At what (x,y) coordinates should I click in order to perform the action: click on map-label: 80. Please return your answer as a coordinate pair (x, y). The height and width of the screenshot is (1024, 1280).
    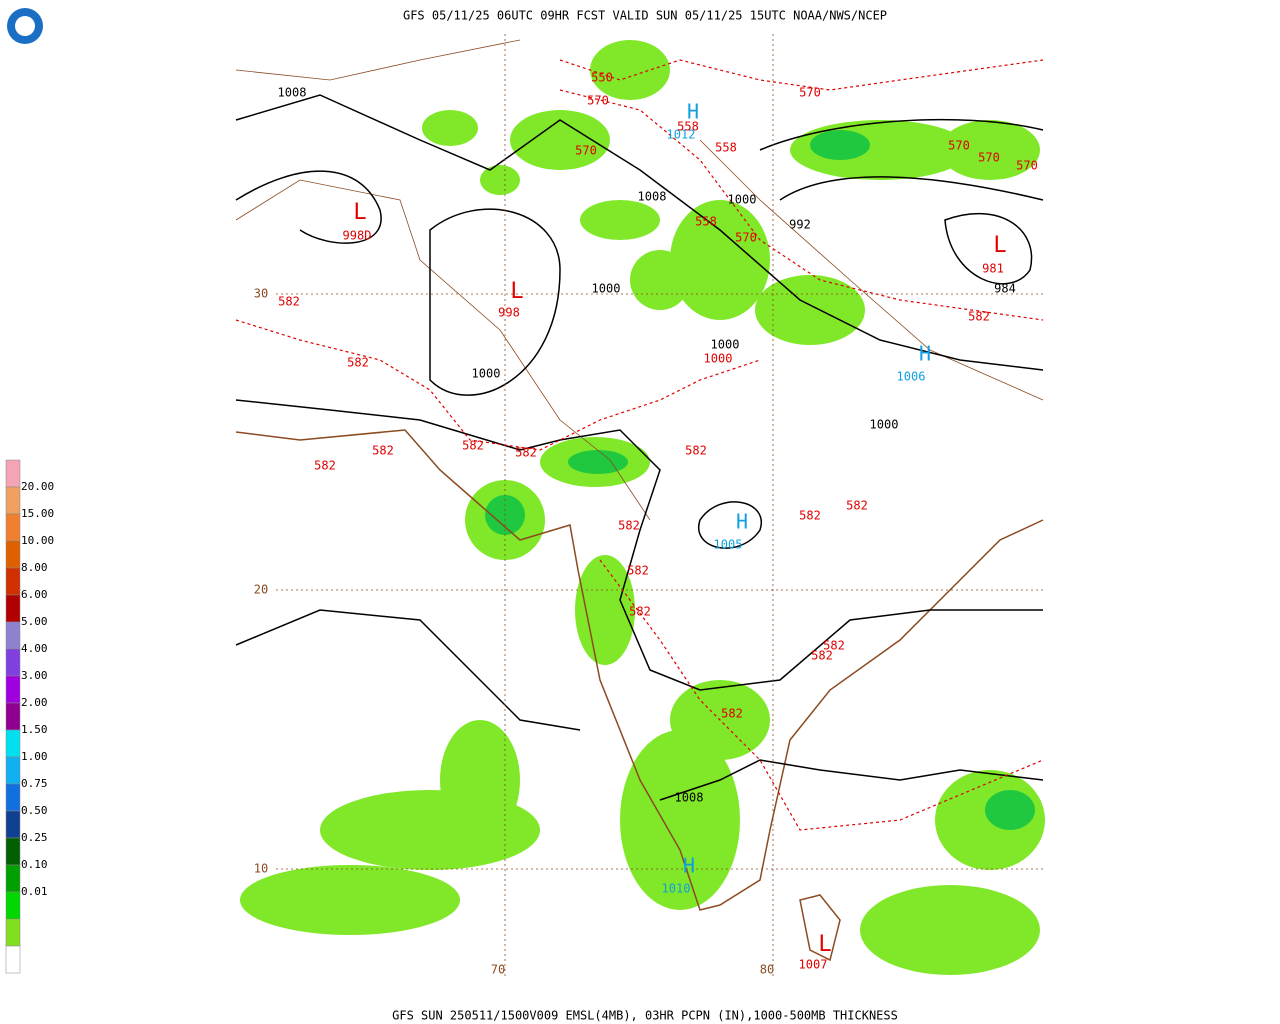
    Looking at the image, I should click on (767, 970).